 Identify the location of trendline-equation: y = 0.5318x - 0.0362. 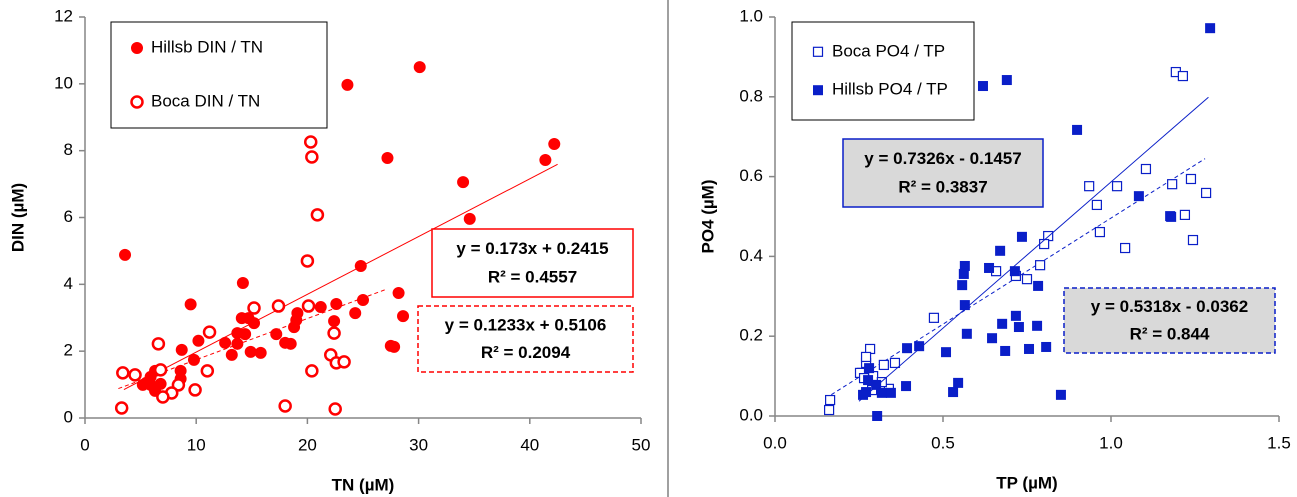
(1169, 306).